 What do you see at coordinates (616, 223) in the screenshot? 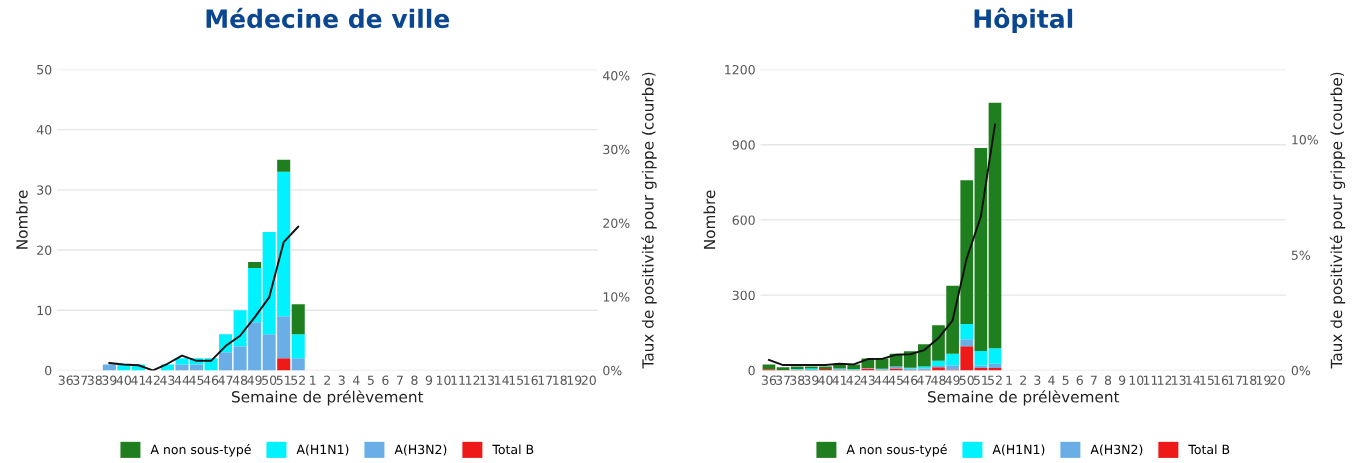
I see `y2-tick-label: 20%` at bounding box center [616, 223].